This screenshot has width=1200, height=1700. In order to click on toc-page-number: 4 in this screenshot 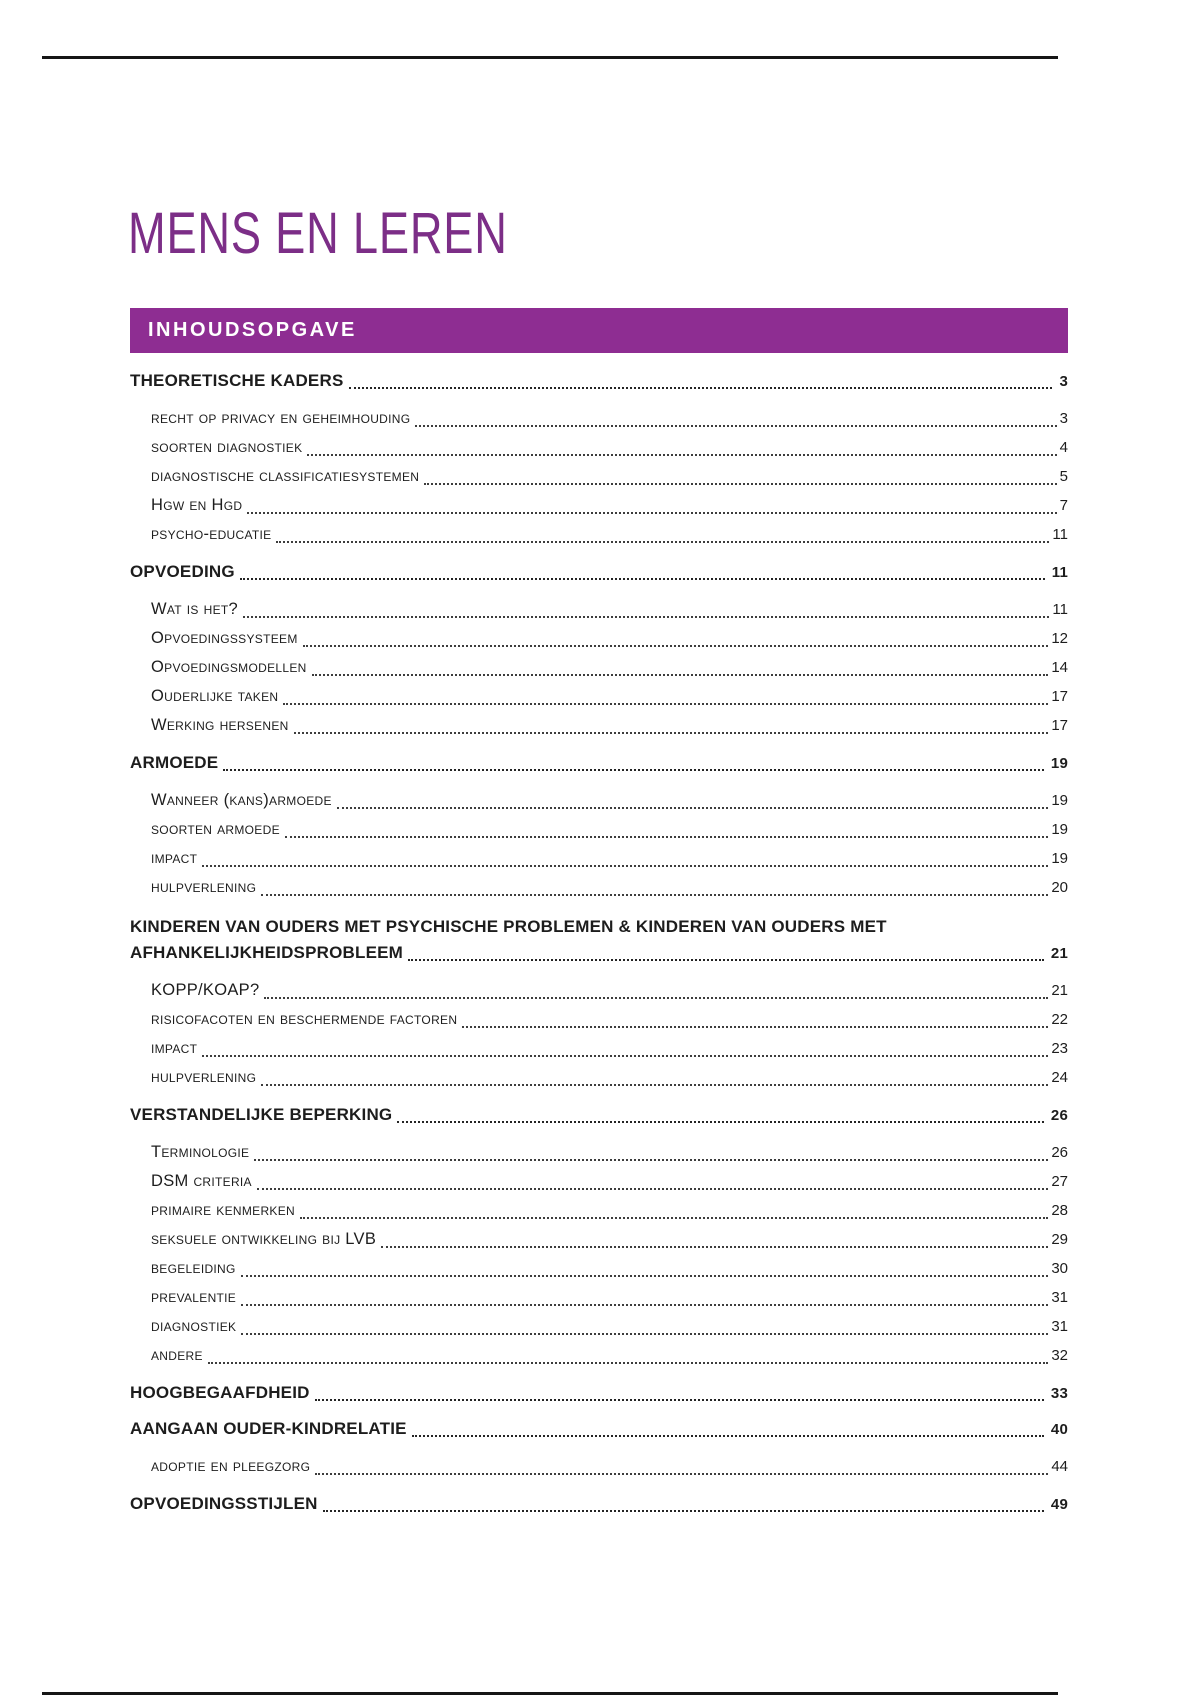, I will do `click(1063, 447)`.